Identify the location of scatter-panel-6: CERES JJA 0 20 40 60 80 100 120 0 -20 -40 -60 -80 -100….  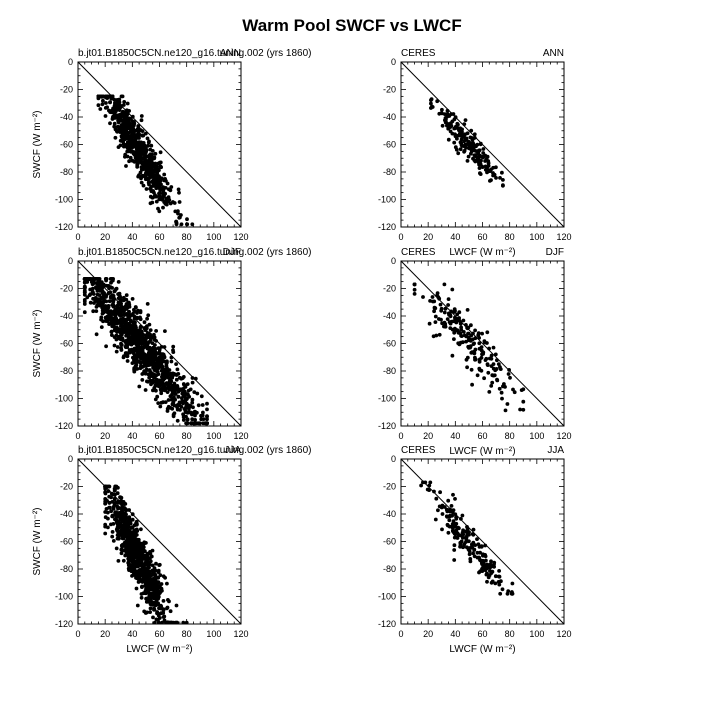
(475, 550).